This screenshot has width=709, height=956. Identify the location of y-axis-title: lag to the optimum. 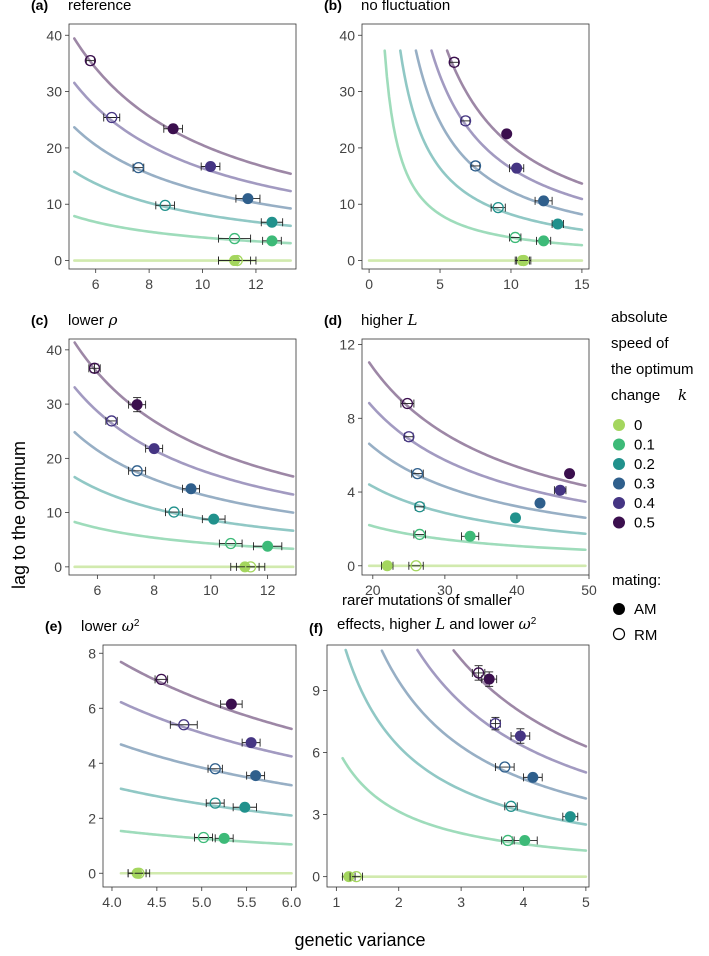
(19, 515).